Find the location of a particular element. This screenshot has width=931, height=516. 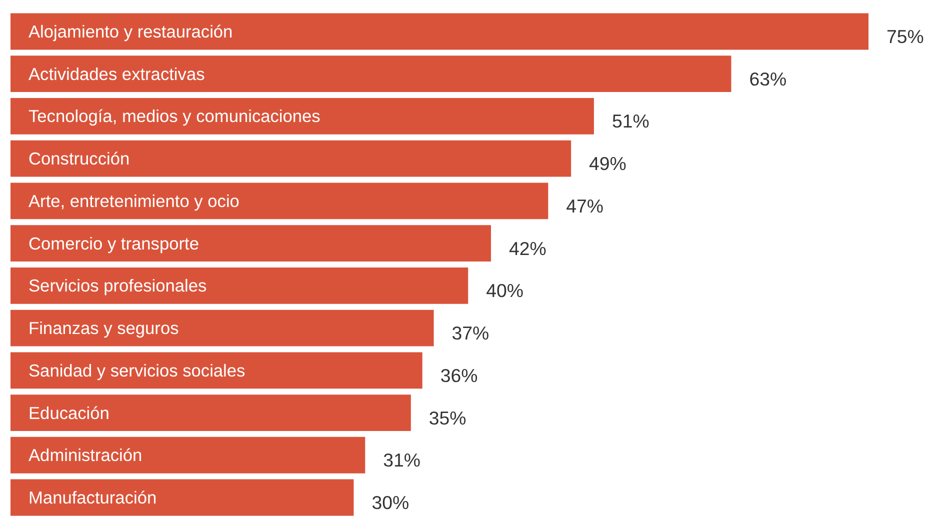

data-label: 35% is located at coordinates (447, 417).